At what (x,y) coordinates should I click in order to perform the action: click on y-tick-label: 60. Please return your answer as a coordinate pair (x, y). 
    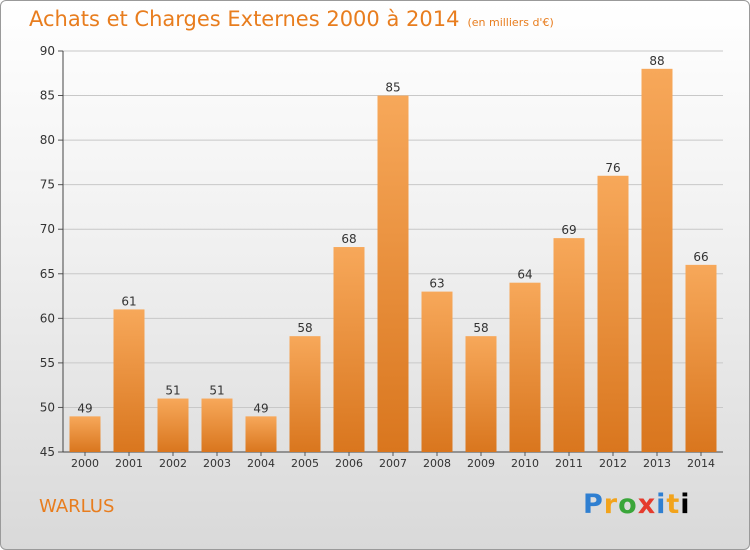
    Looking at the image, I should click on (47, 318).